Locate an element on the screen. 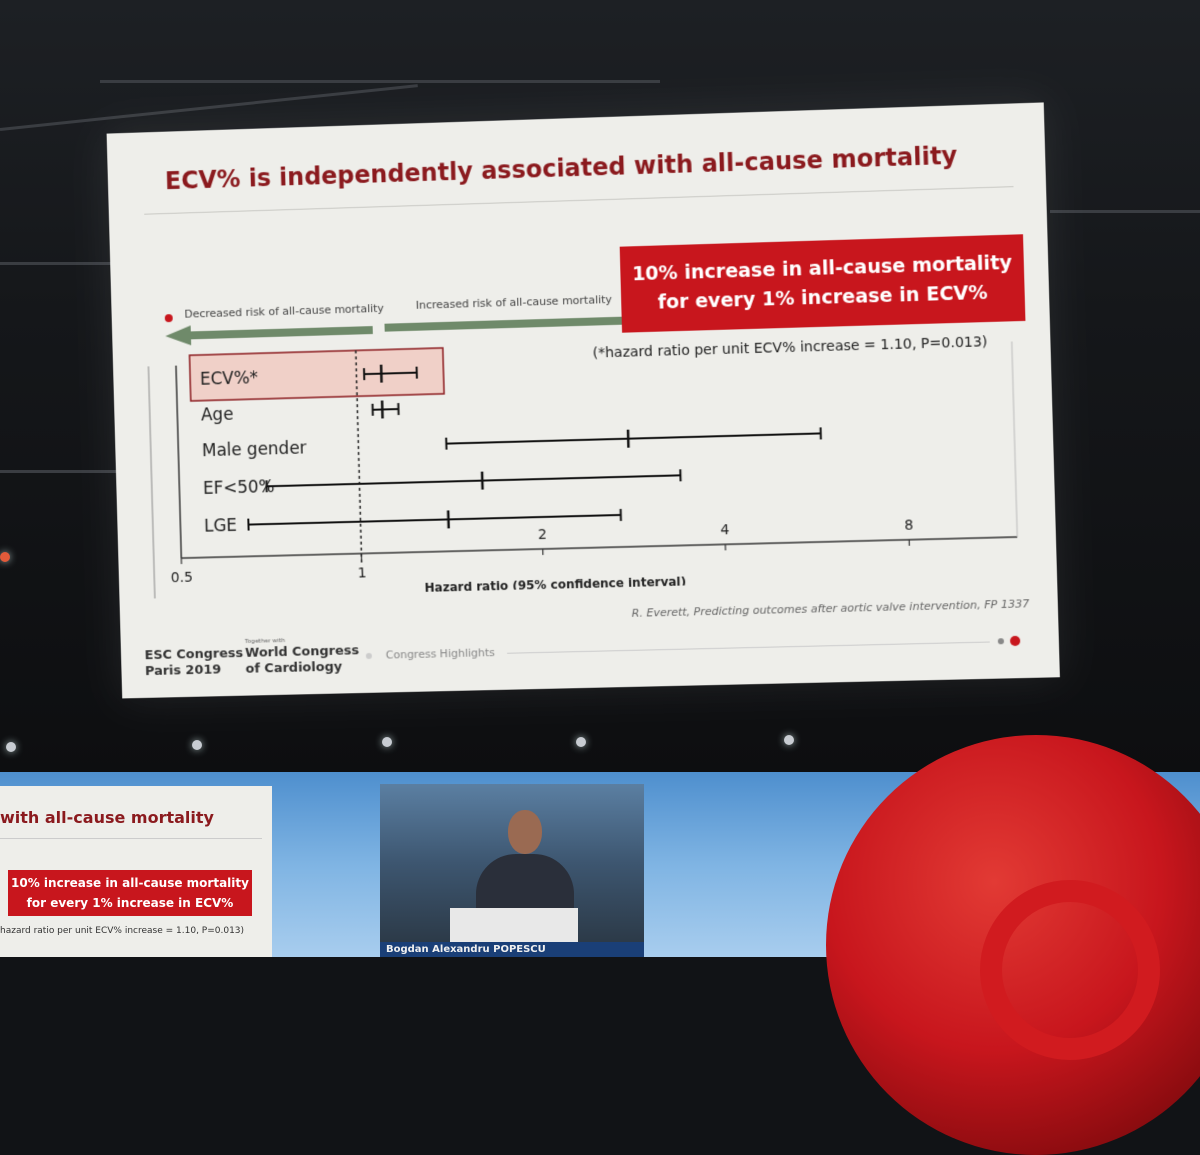  x-axis-line is located at coordinates (599, 547).